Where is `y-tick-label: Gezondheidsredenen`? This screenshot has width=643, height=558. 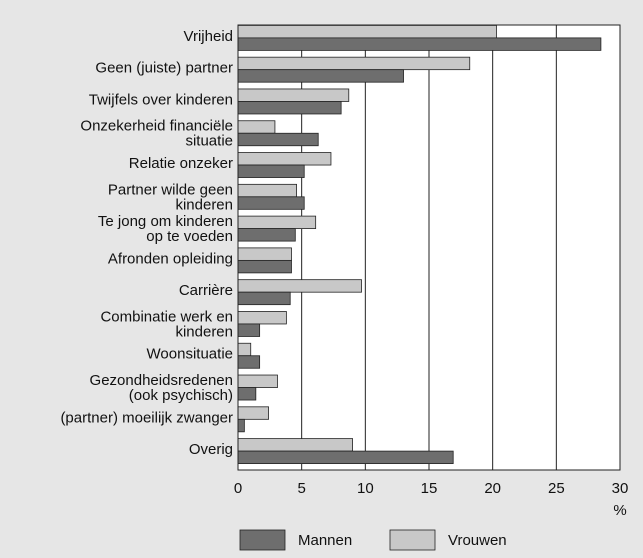
y-tick-label: Gezondheidsredenen is located at coordinates (161, 380).